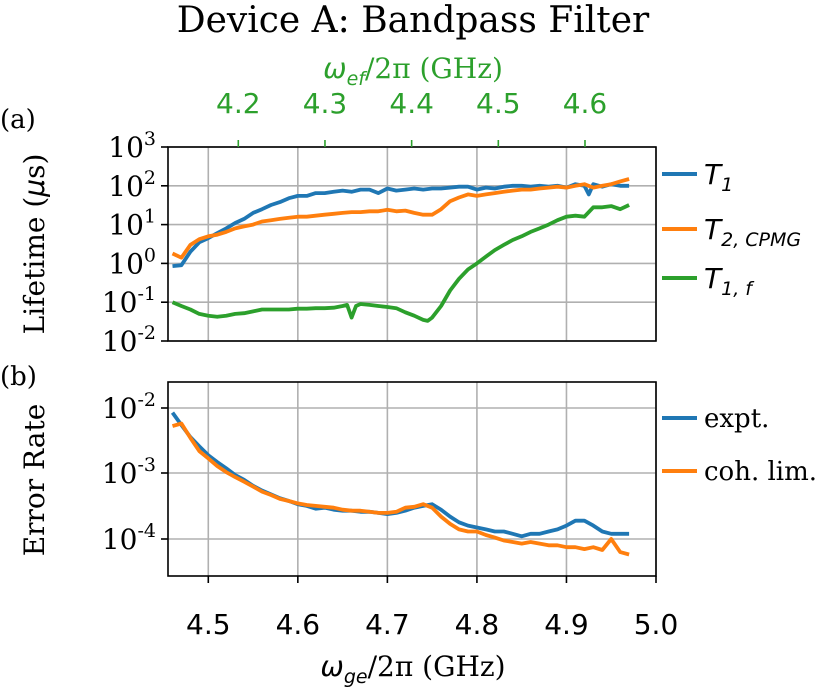  What do you see at coordinates (585, 103) in the screenshot?
I see `top-tick-label: 4.6` at bounding box center [585, 103].